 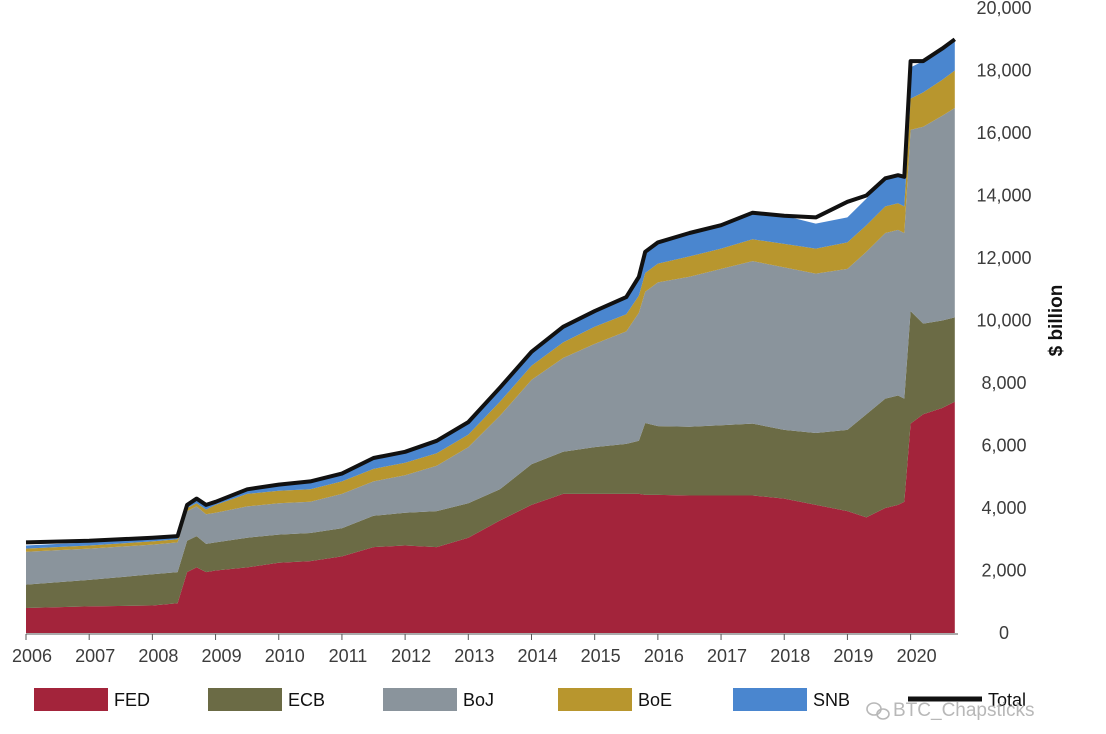 I want to click on y-tick-label: 8,000, so click(x=1003, y=383).